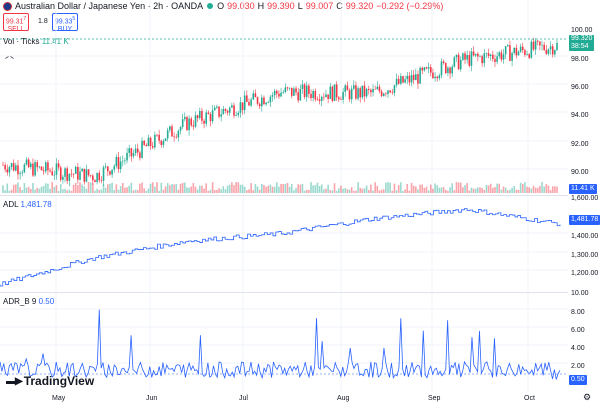 This screenshot has width=600, height=404. Describe the element at coordinates (359, 6) in the screenshot. I see `ohlc-close-value: 99.320` at that location.